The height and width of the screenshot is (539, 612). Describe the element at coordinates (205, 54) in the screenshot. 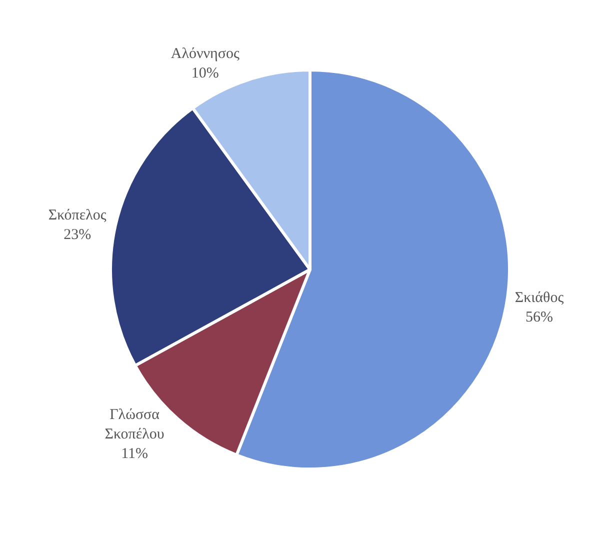

I see `slice-label: Αλόννησος` at that location.